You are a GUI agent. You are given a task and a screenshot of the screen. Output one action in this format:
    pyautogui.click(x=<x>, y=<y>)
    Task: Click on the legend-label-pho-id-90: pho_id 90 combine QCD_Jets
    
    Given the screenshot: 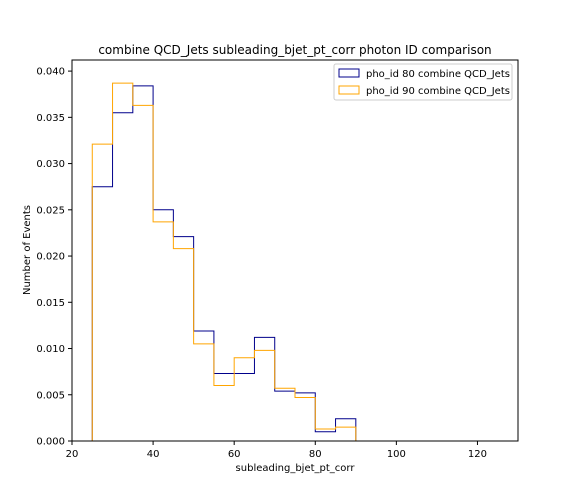 What is the action you would take?
    pyautogui.click(x=438, y=91)
    